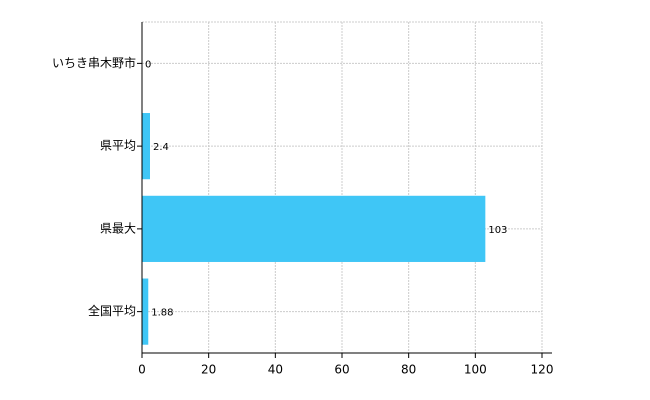 Image resolution: width=650 pixels, height=400 pixels. Describe the element at coordinates (118, 228) in the screenshot. I see `y-tick-label: 県最大` at that location.